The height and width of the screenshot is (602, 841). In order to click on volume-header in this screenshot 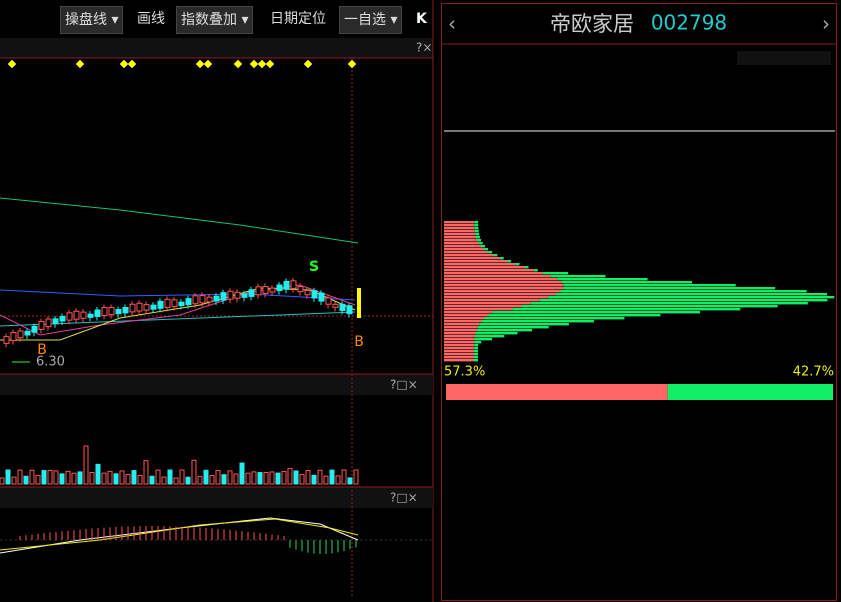, I will do `click(216, 384)`.